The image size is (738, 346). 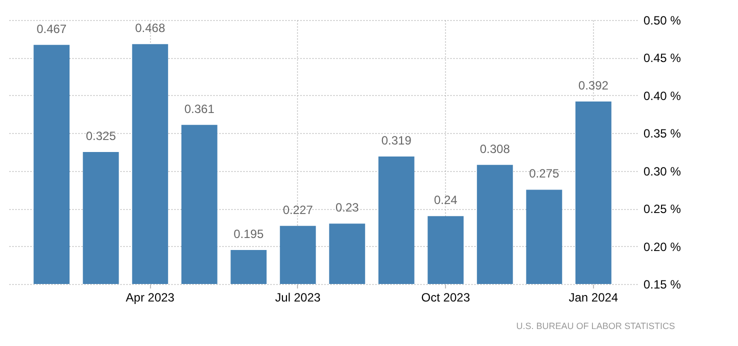 I want to click on data-label: 0.325, so click(x=101, y=136).